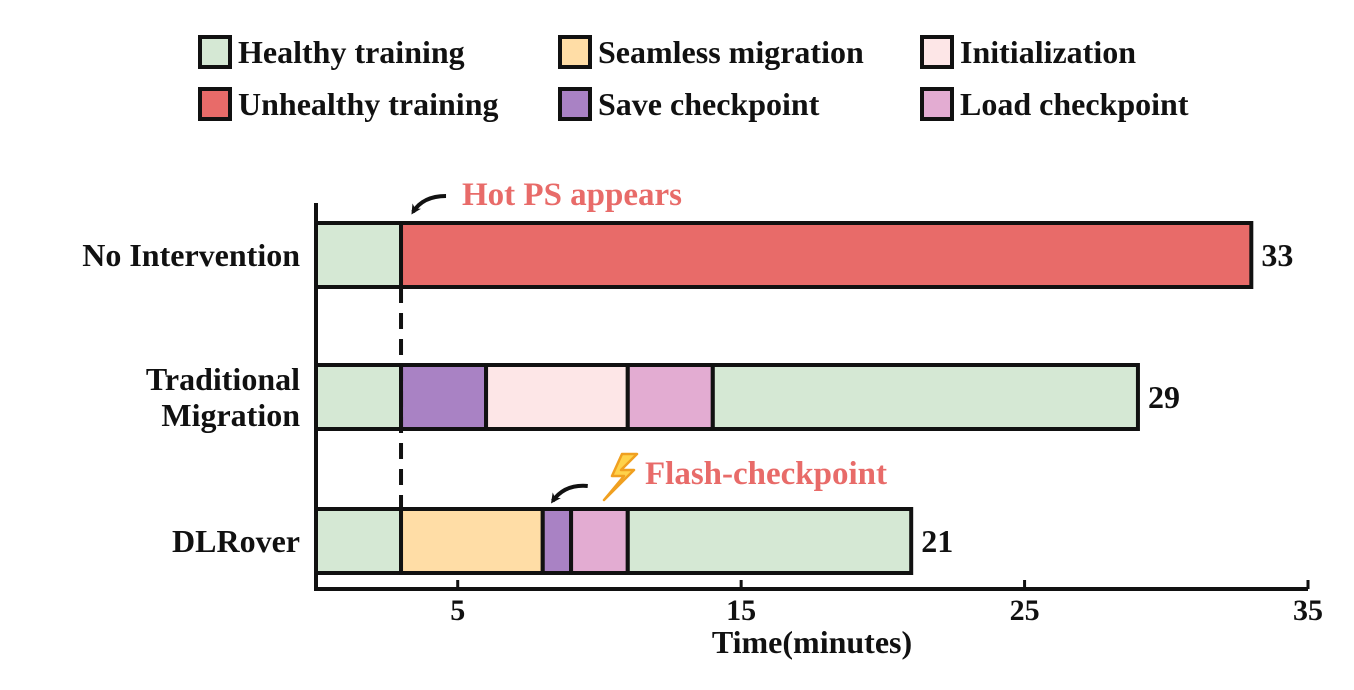  I want to click on hot-ps-arrow-icon, so click(429, 204).